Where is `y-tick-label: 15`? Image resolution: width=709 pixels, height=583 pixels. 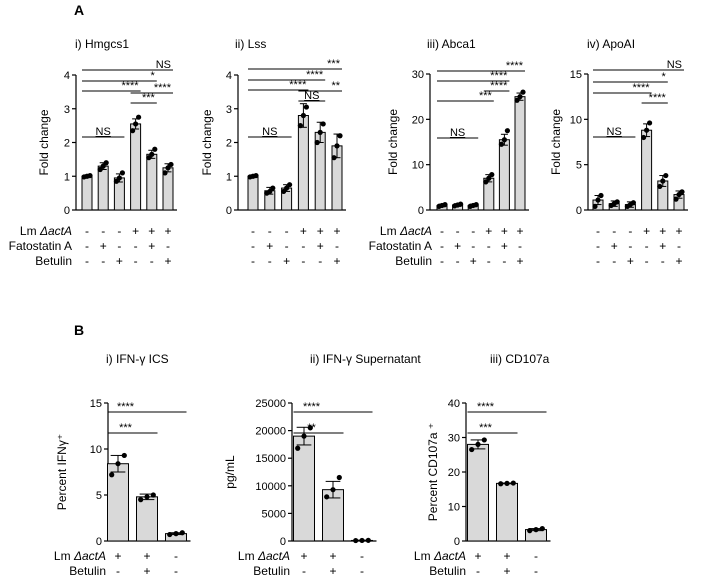
y-tick-label: 15 is located at coordinates (576, 75).